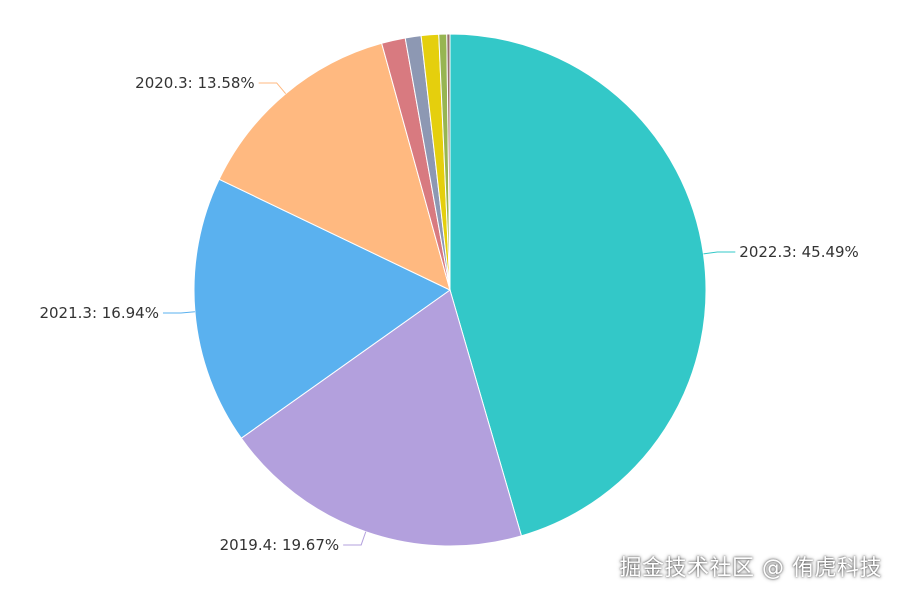 The width and height of the screenshot is (900, 600). I want to click on leader-line-2022.3, so click(719, 253).